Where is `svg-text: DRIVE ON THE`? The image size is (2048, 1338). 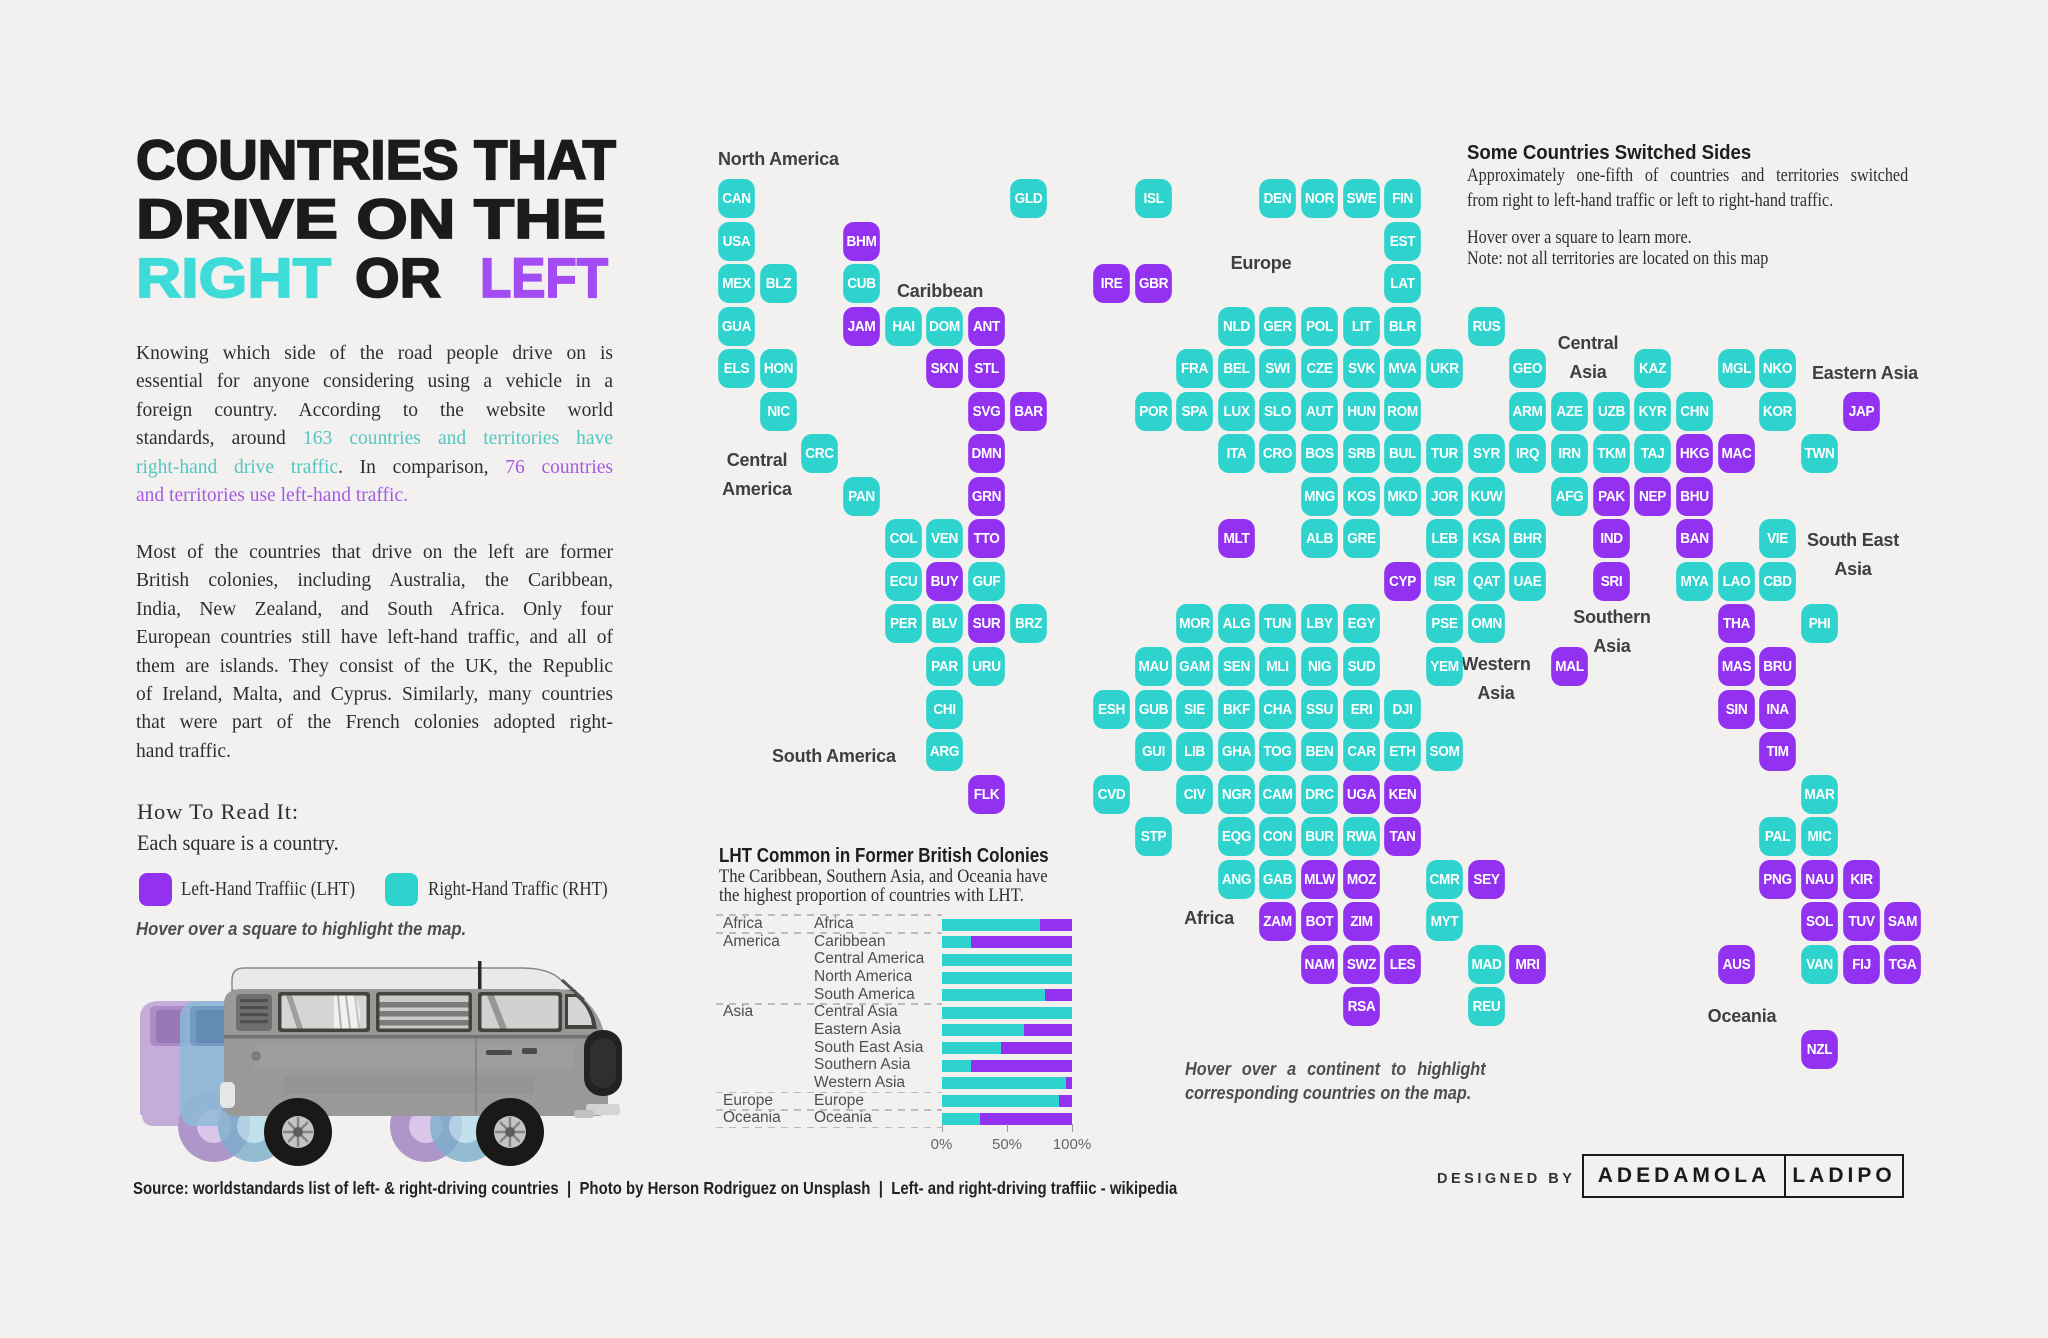 svg-text: DRIVE ON THE is located at coordinates (371, 218).